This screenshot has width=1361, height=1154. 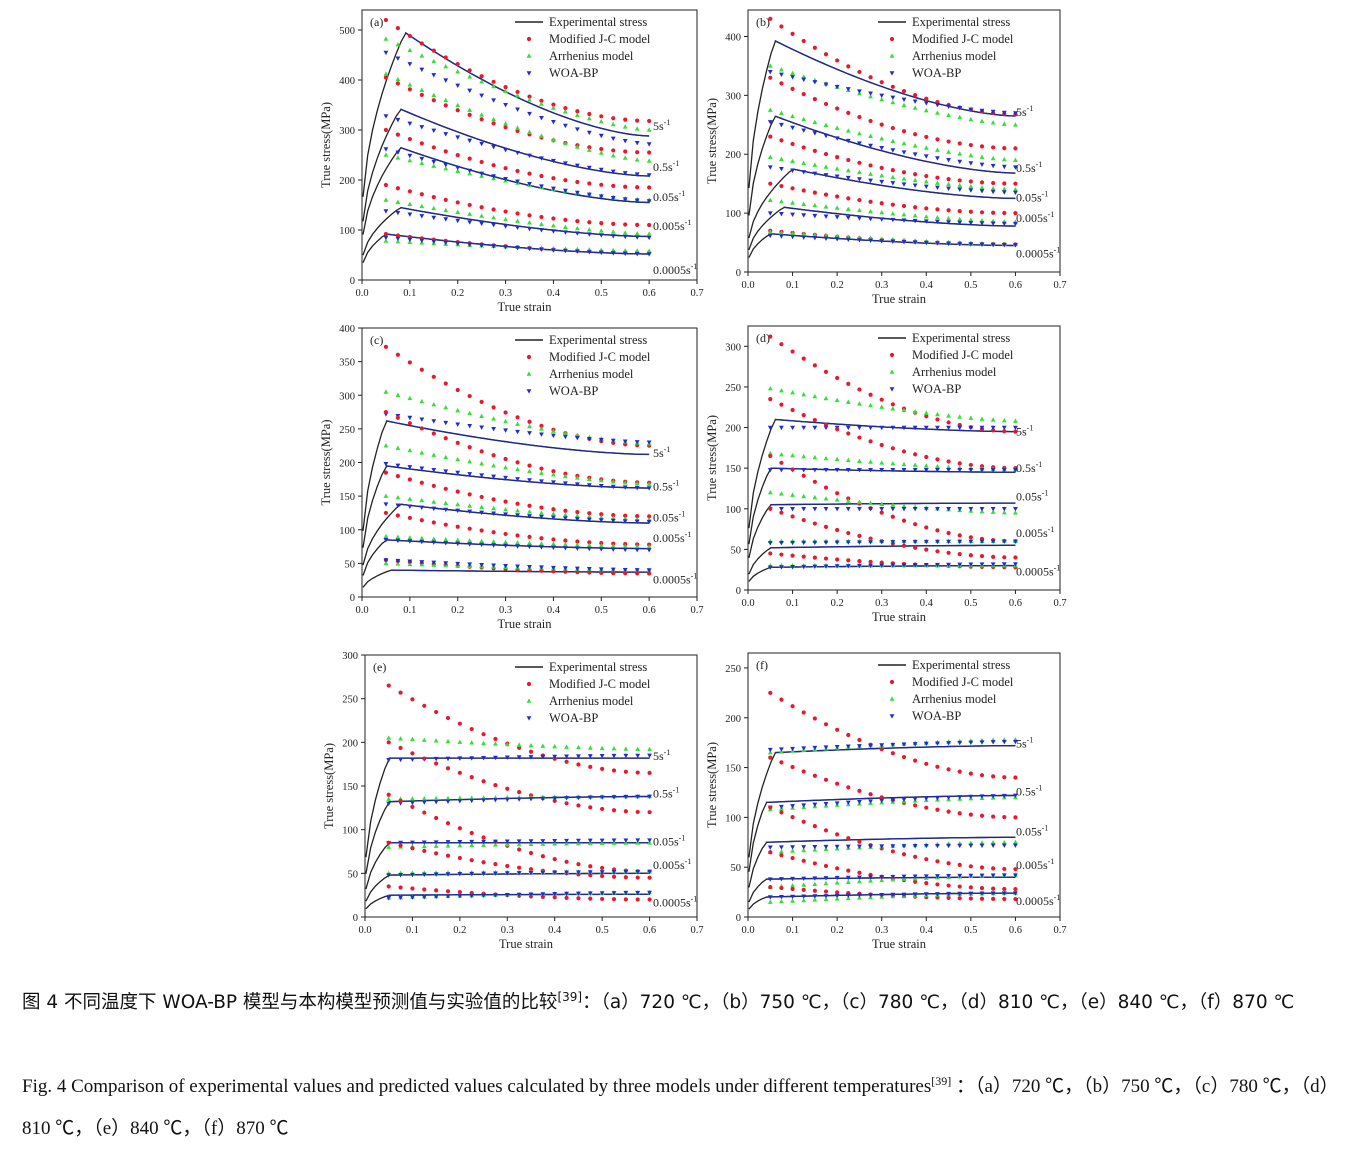 I want to click on legend-swatch-arr, so click(x=892, y=55).